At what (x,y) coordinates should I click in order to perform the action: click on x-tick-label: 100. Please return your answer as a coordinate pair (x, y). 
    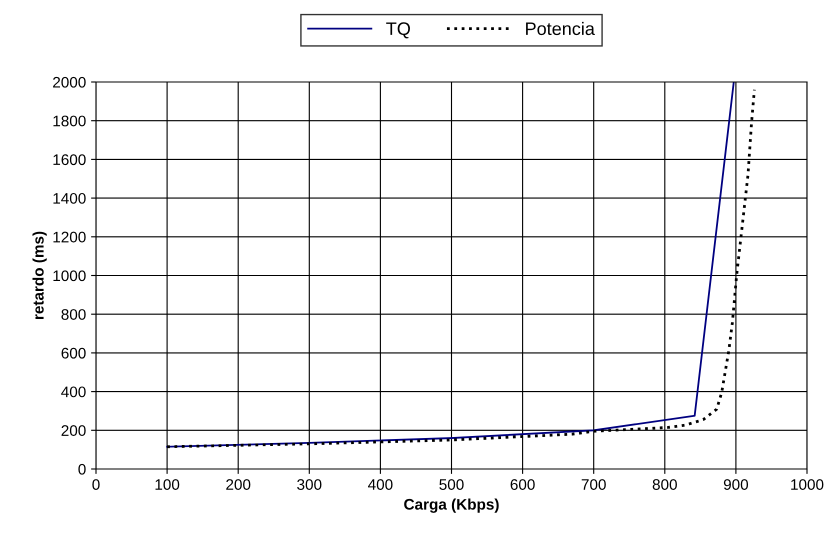
    Looking at the image, I should click on (168, 484).